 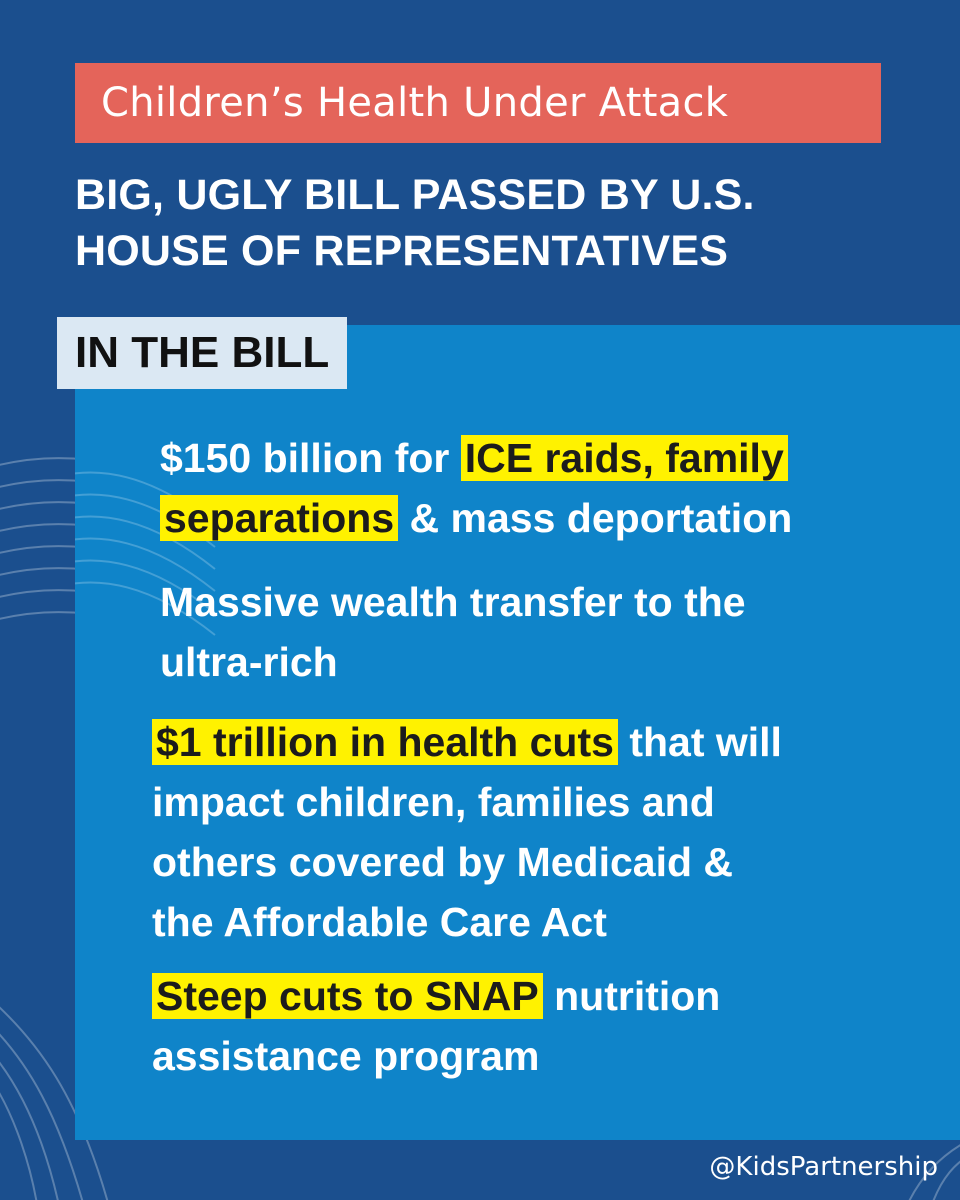 What do you see at coordinates (823, 1167) in the screenshot?
I see `social-handle: @KidsPartnership` at bounding box center [823, 1167].